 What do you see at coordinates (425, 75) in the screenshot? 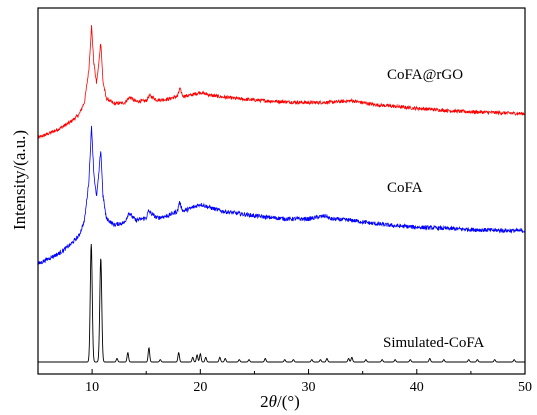
I see `series-label-cofa-rgo: CoFA@rGO` at bounding box center [425, 75].